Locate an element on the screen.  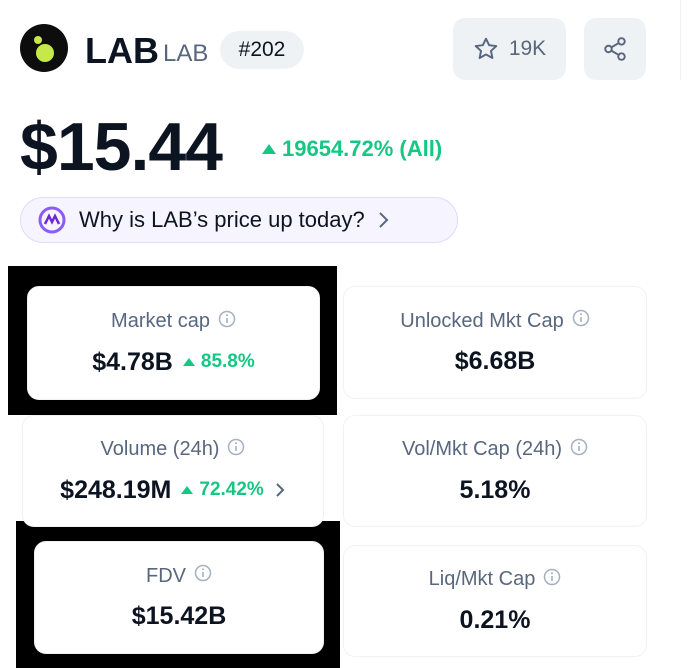
stat-value-row: $4.78B 85.8% is located at coordinates (173, 362).